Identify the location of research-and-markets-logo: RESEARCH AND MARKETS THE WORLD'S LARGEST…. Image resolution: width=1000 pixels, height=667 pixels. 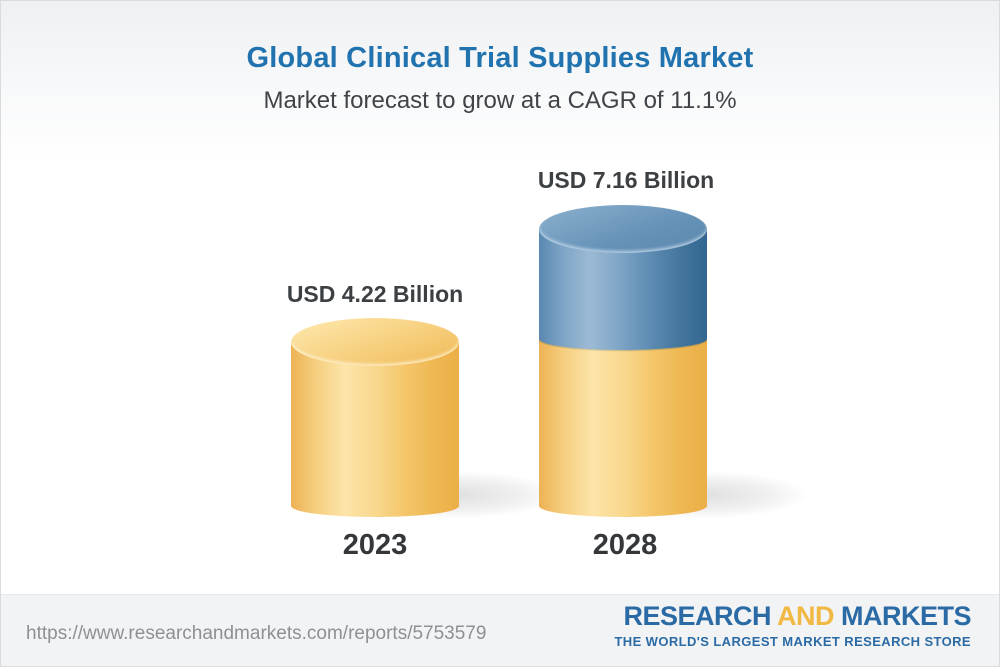
(792, 626).